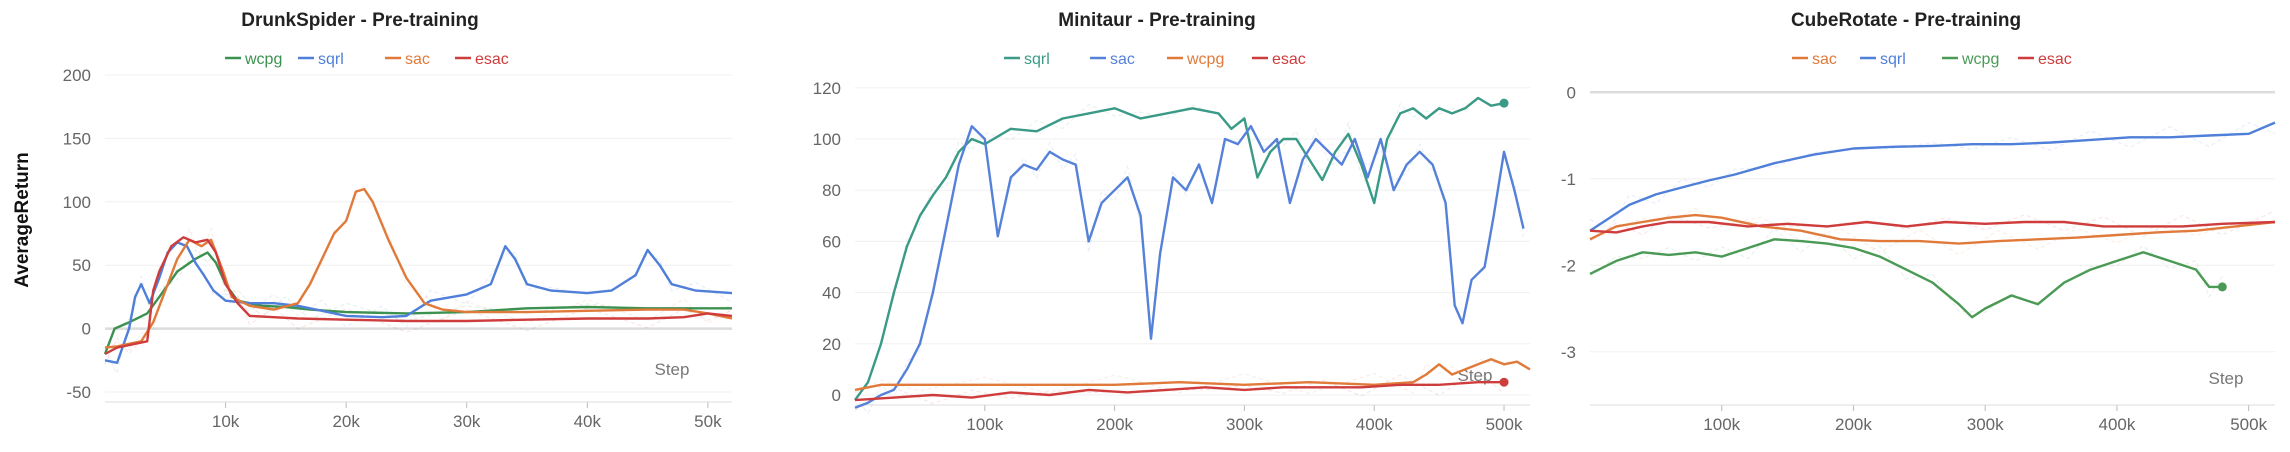 This screenshot has height=452, width=2290. I want to click on y-tick-label: -50, so click(78, 392).